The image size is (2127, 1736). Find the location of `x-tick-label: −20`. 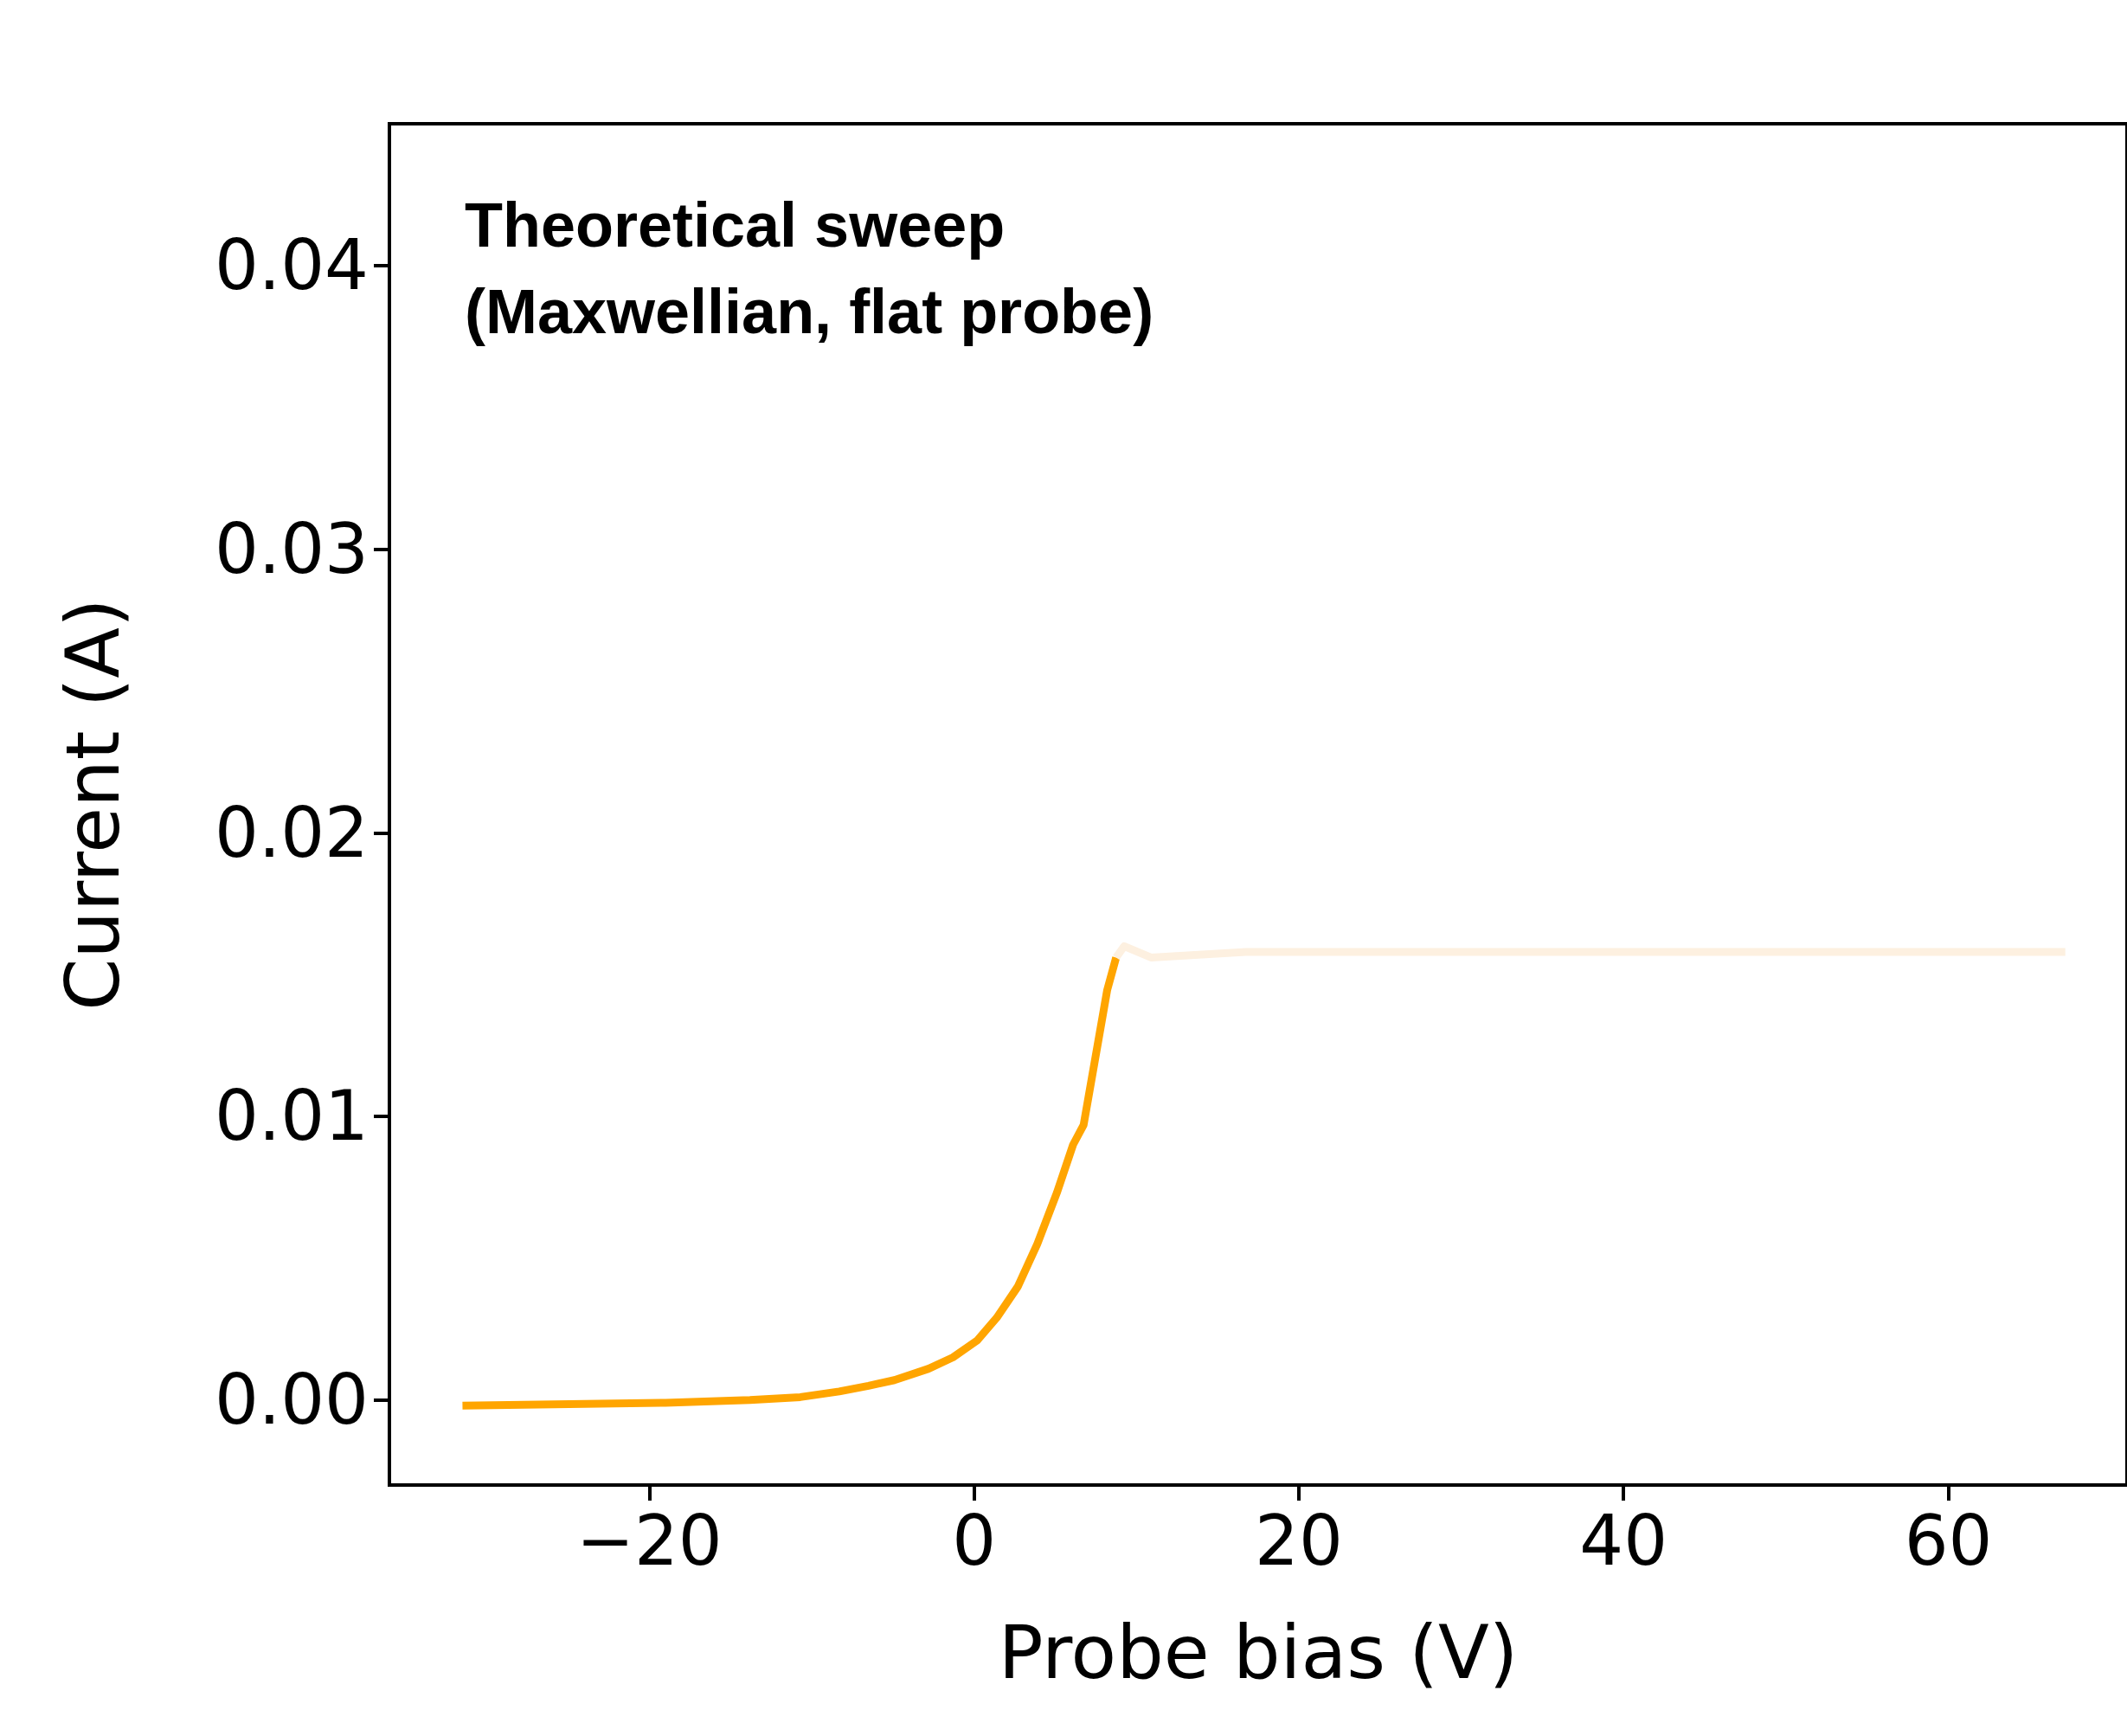

x-tick-label: −20 is located at coordinates (649, 1541).